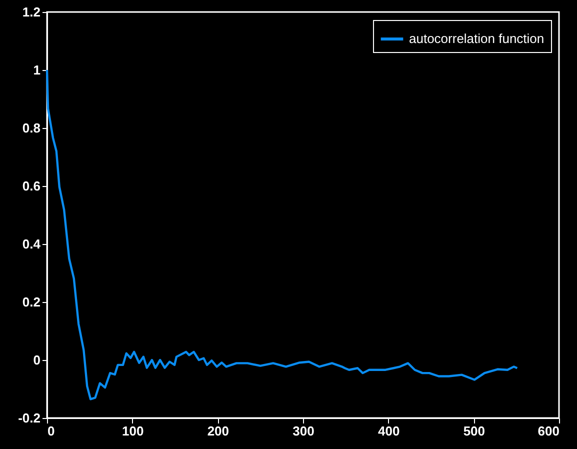  I want to click on y-tick-label: 0.2, so click(31, 302).